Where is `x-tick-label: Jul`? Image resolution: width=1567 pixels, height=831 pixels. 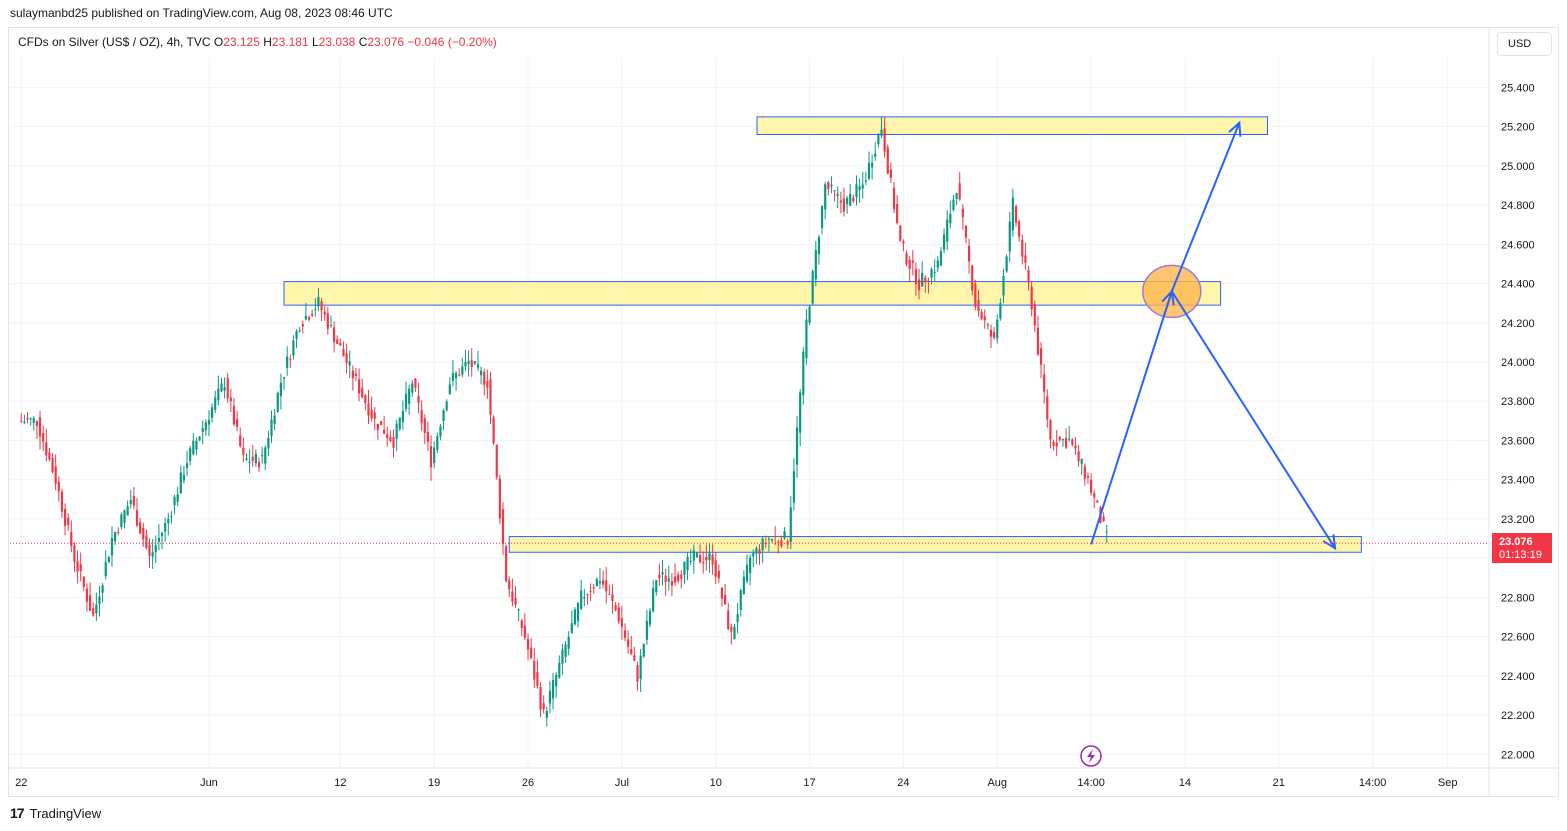
x-tick-label: Jul is located at coordinates (622, 783).